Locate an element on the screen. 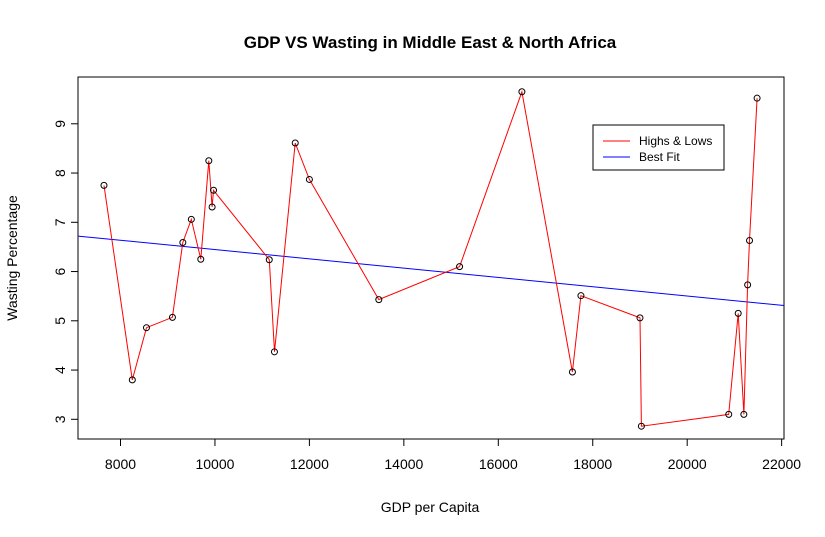 This screenshot has width=825, height=537. y-axis: 3 4 5 6 7 8 9 is located at coordinates (65, 271).